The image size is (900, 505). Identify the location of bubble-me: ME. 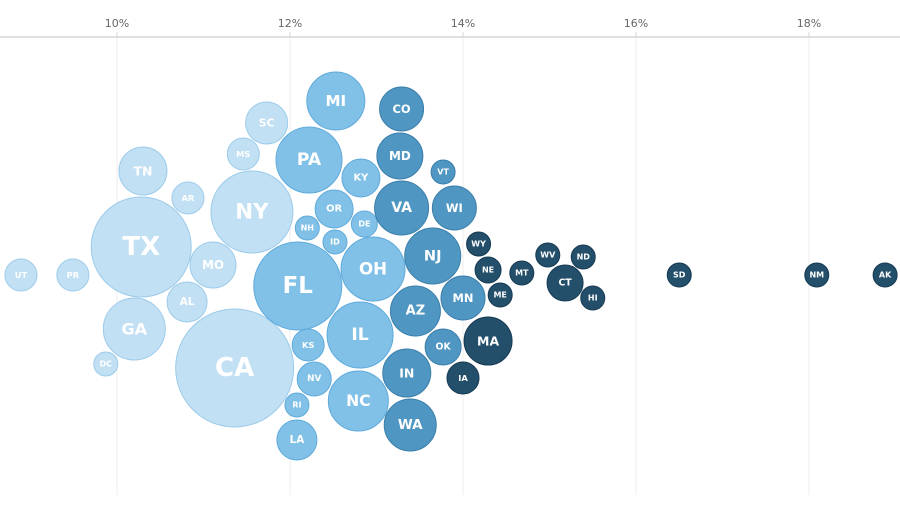
(500, 295).